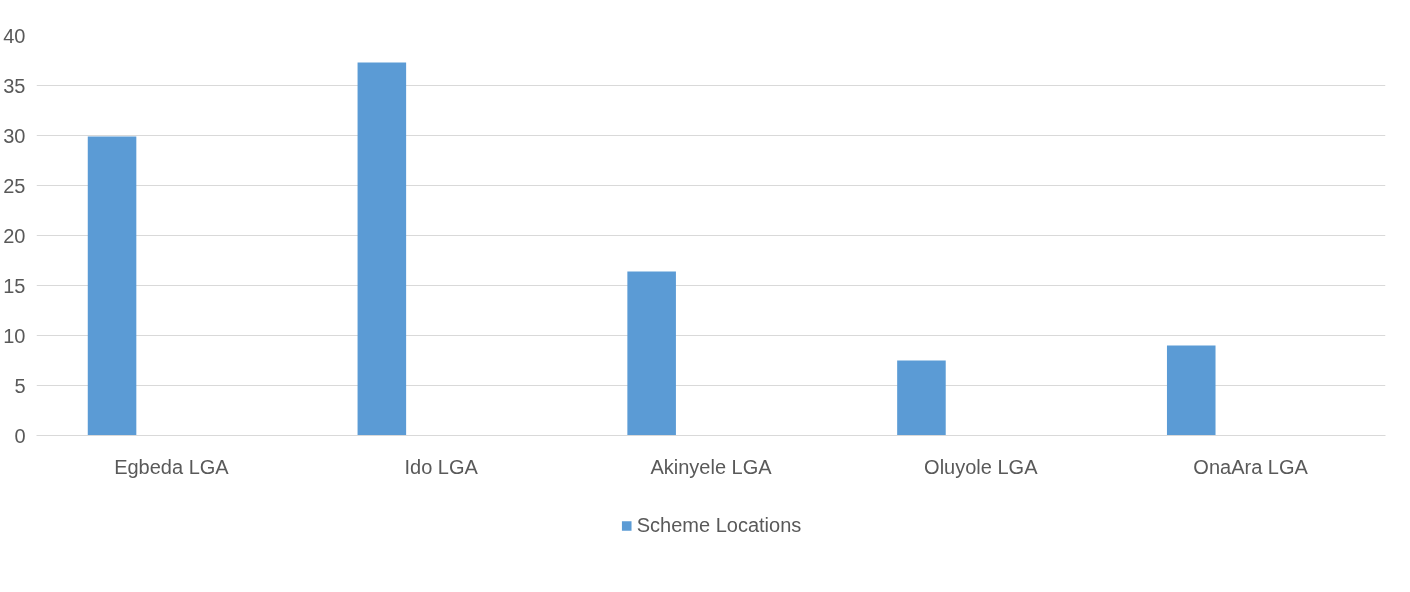  I want to click on y-tick-label: 30, so click(14, 135).